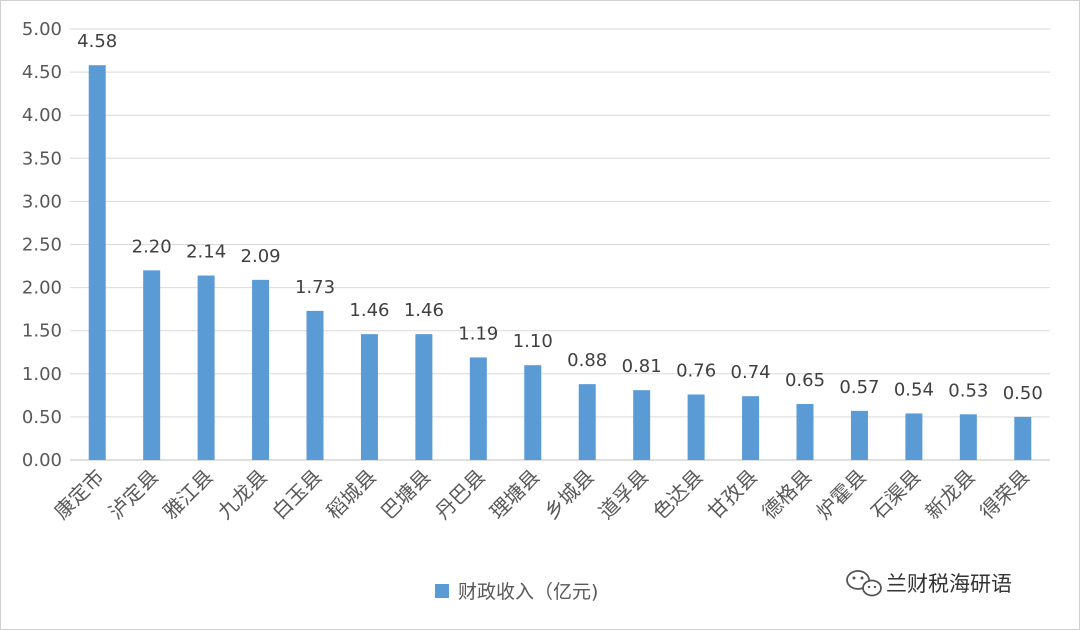 This screenshot has height=630, width=1080. I want to click on y-tick-label: 4.00, so click(42, 115).